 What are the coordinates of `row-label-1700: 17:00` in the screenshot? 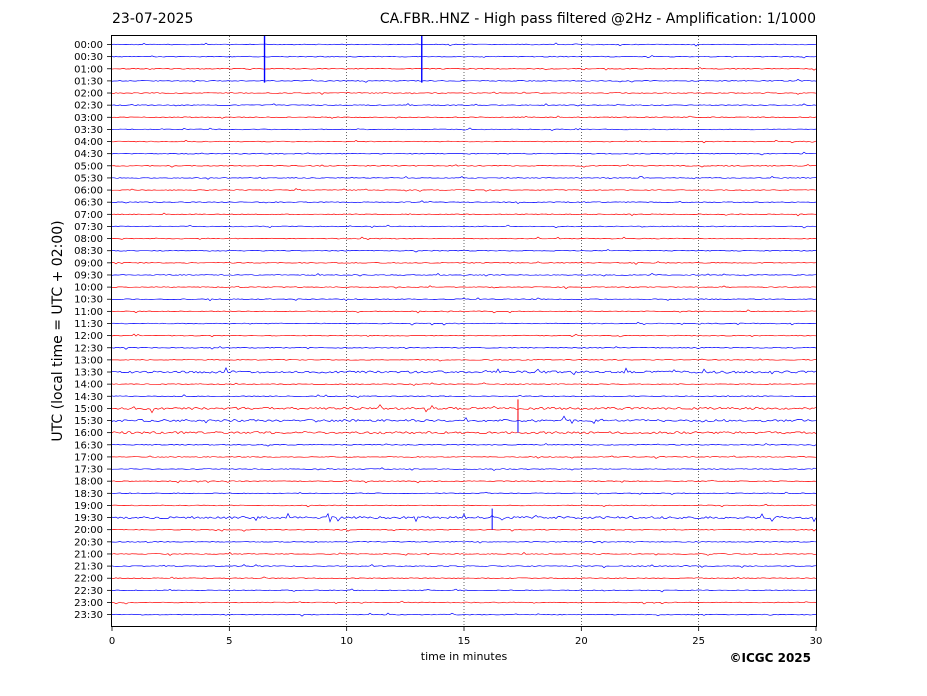 It's located at (88, 457).